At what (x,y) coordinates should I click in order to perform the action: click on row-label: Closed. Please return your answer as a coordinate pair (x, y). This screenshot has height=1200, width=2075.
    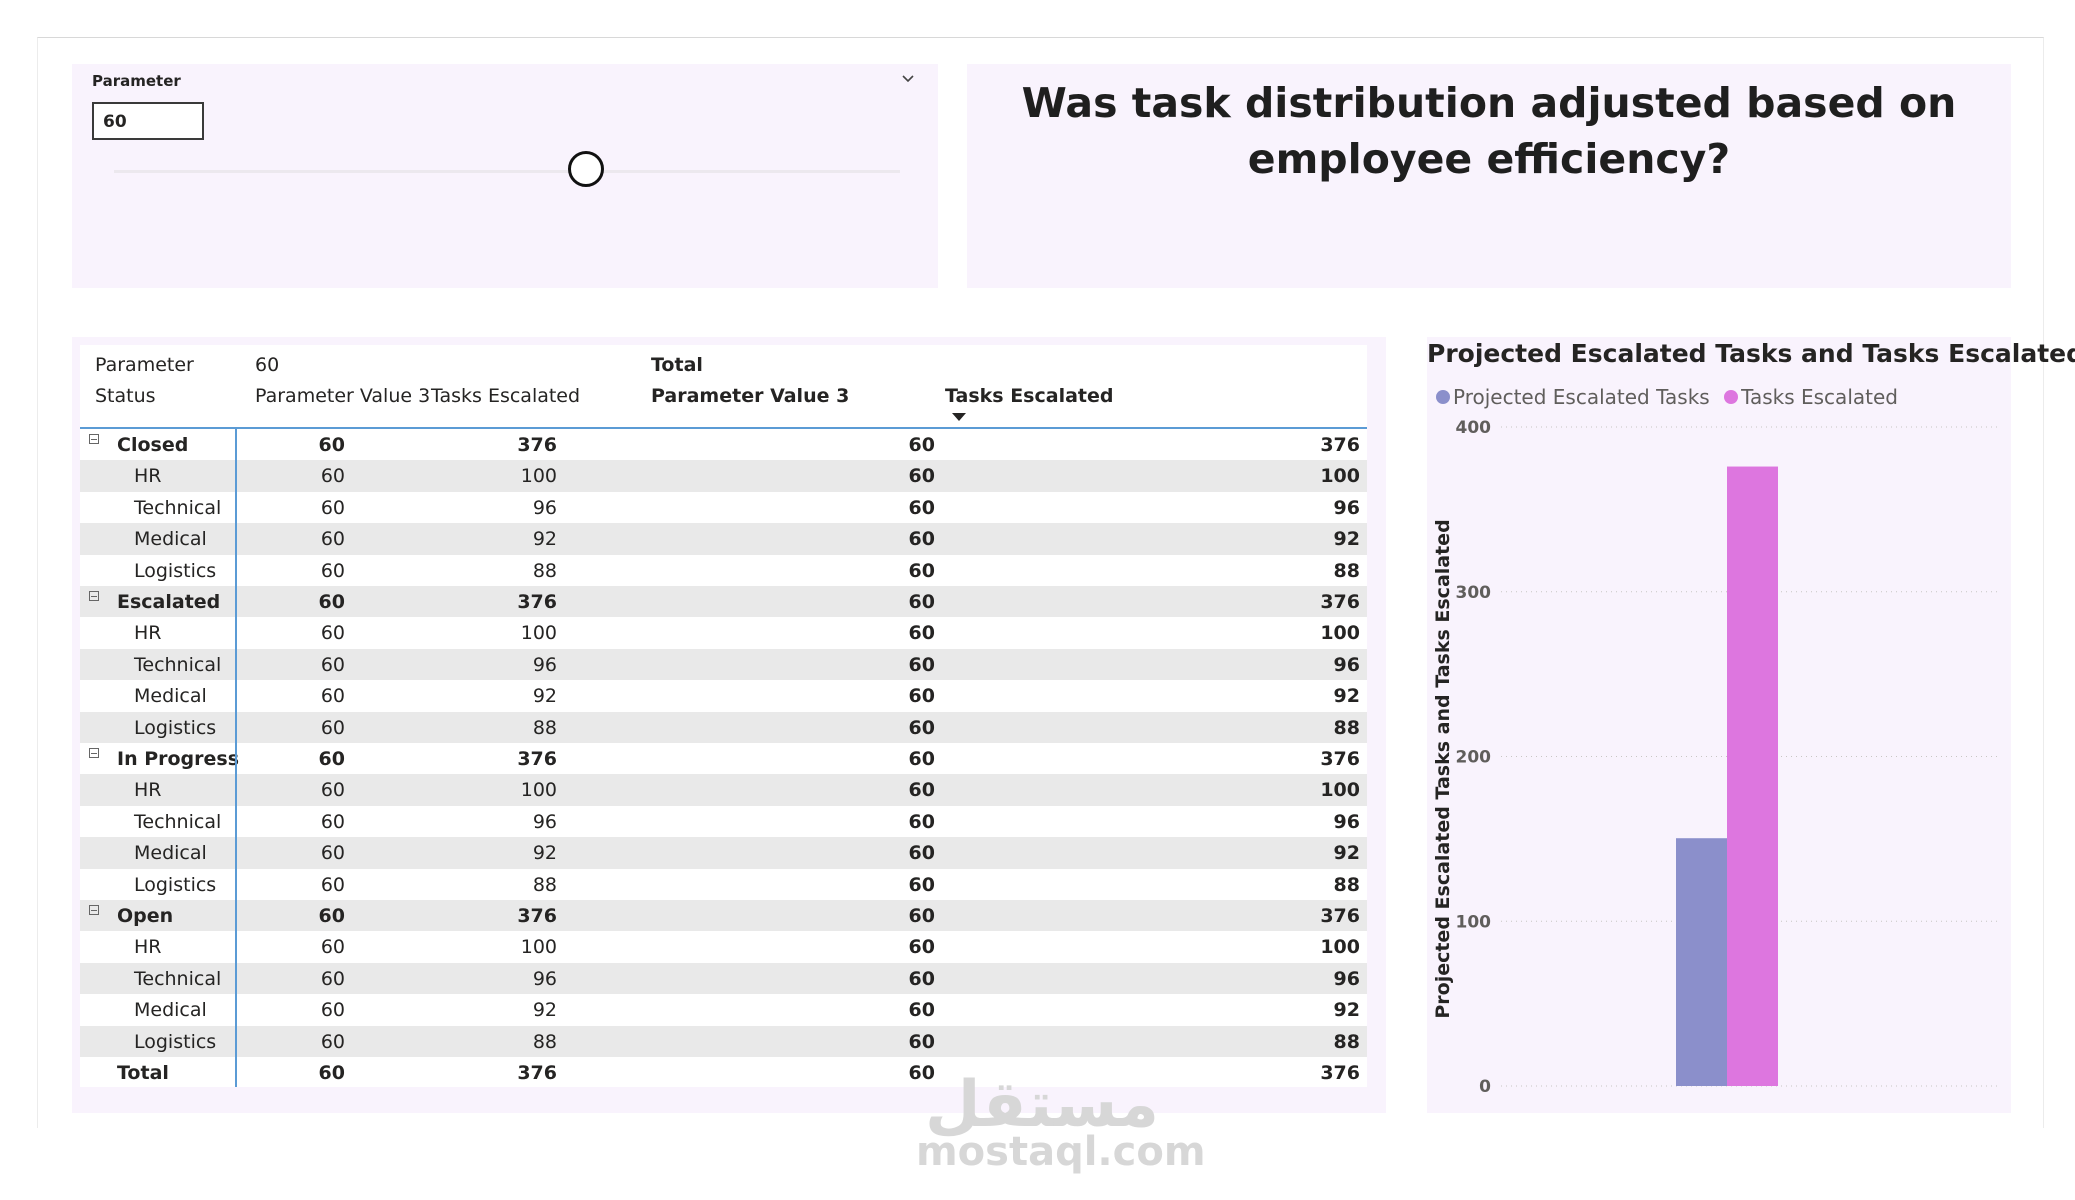
    Looking at the image, I should click on (153, 445).